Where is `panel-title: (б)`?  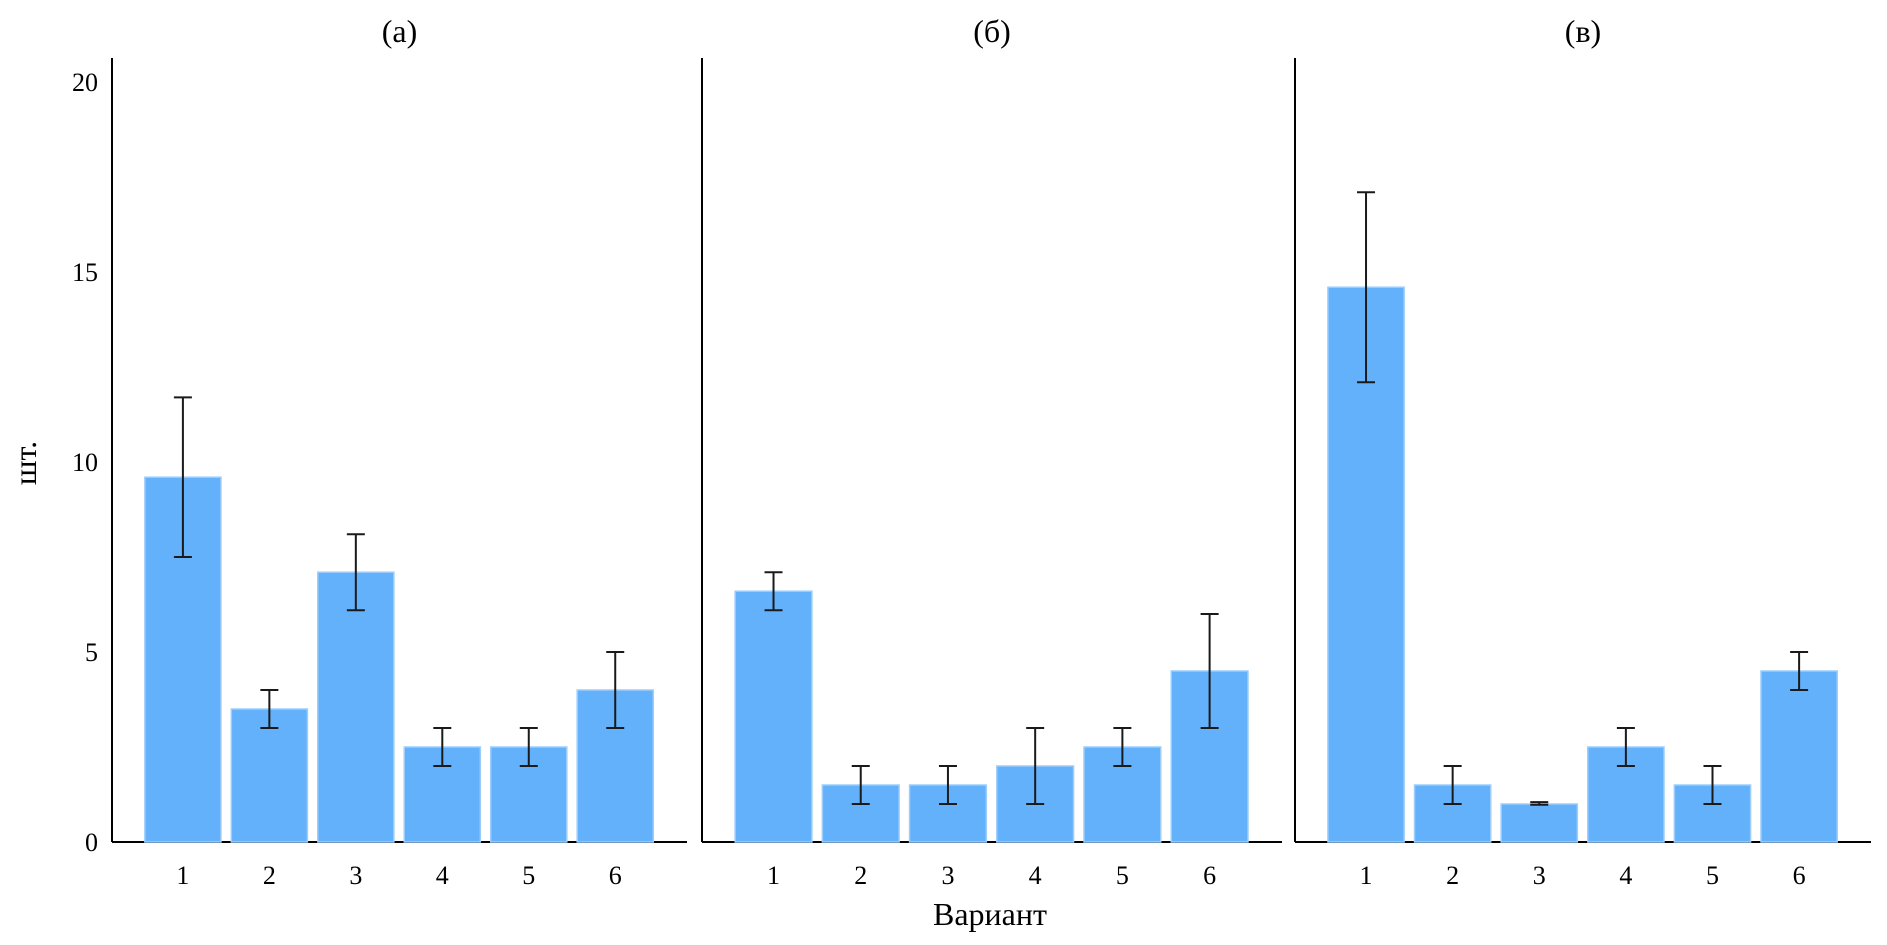
panel-title: (б) is located at coordinates (992, 31).